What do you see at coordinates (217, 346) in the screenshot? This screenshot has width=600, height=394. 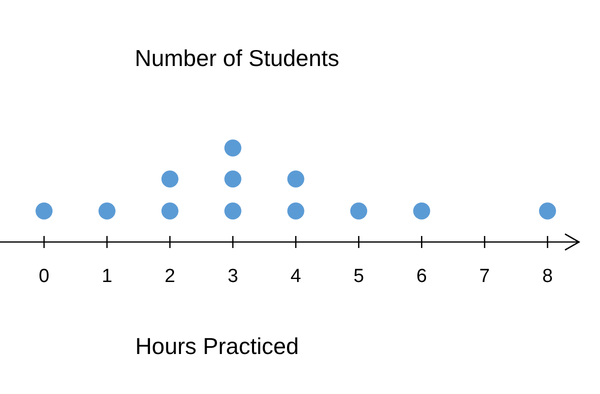 I see `x-axis-title: Hours Practiced` at bounding box center [217, 346].